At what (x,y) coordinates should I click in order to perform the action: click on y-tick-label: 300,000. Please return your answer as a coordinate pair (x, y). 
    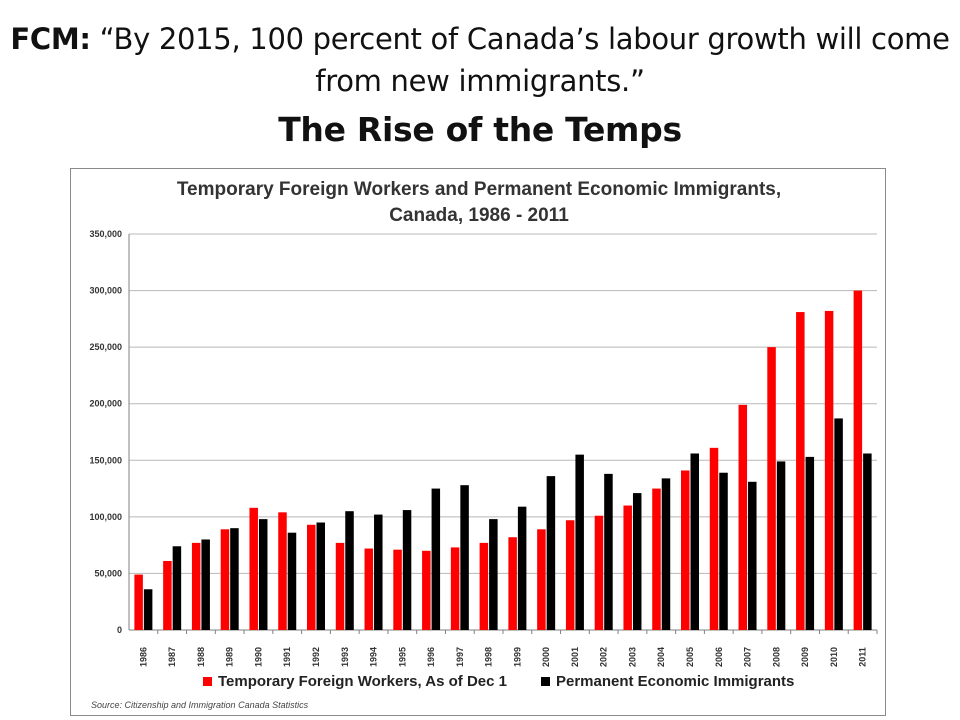
    Looking at the image, I should click on (105, 291).